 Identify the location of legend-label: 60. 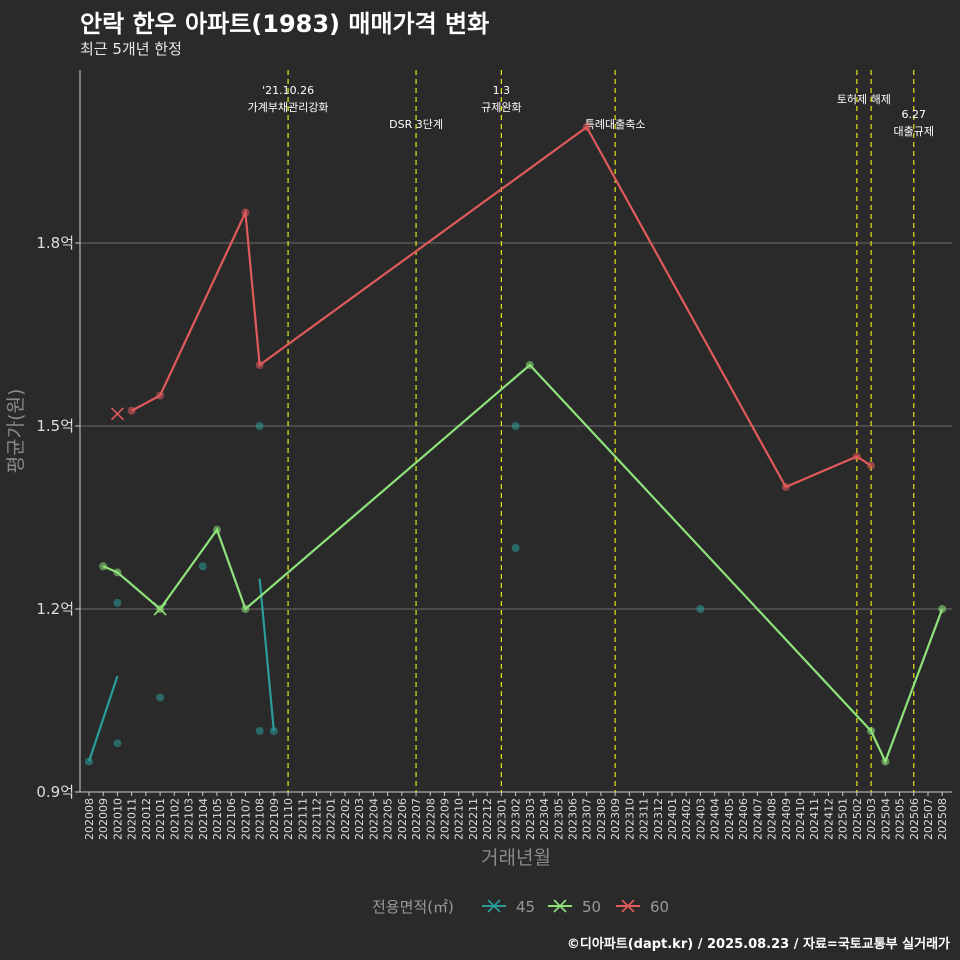
(659, 907).